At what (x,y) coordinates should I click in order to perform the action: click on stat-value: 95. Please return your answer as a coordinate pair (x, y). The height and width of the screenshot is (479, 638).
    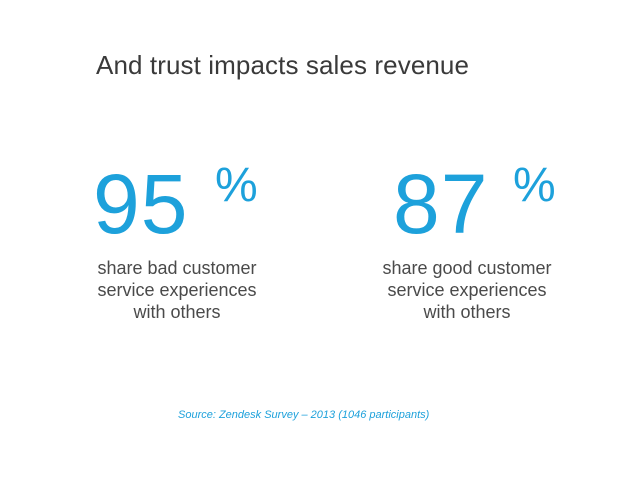
    Looking at the image, I should click on (141, 204).